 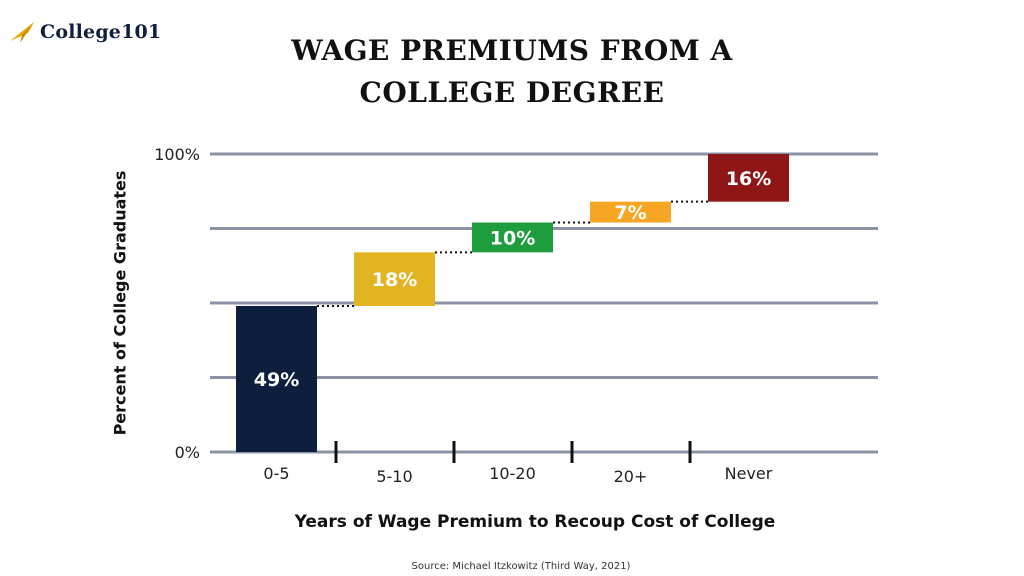 I want to click on chart-title-line-1: WAGE PREMIUMS FROM A, so click(x=512, y=50).